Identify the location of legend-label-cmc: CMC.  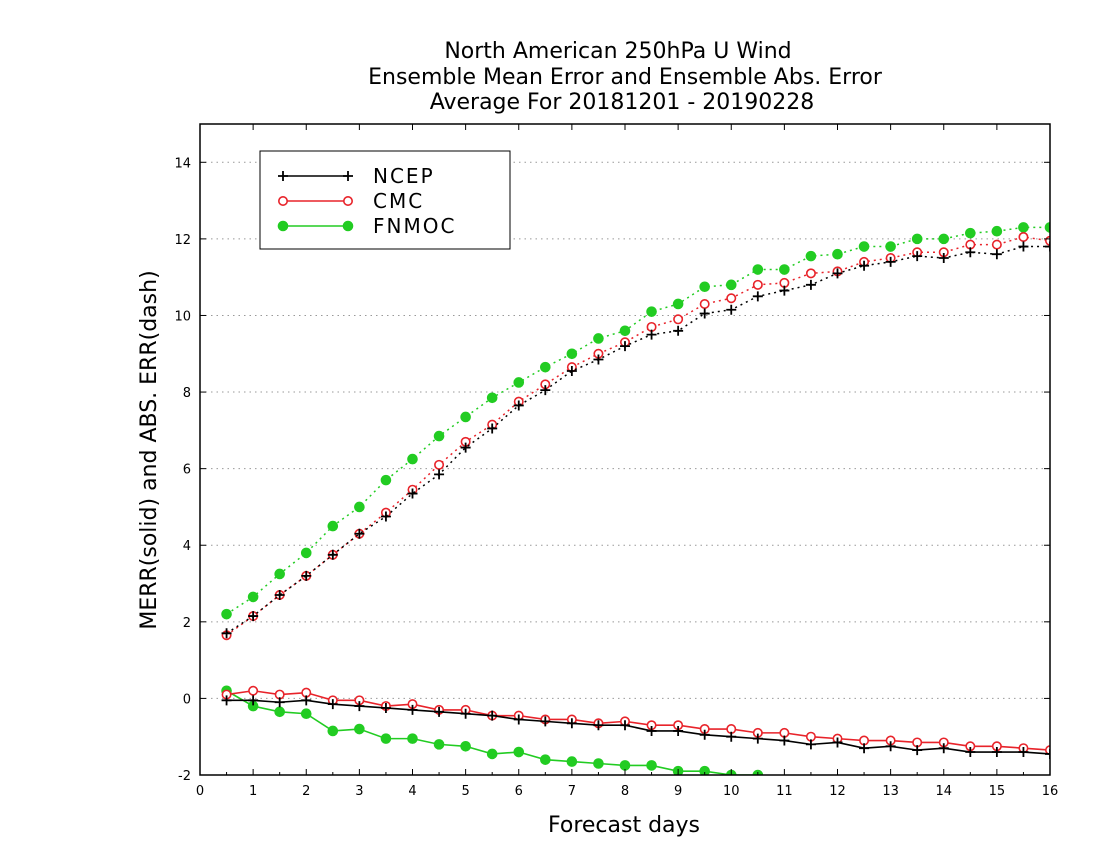
(398, 201).